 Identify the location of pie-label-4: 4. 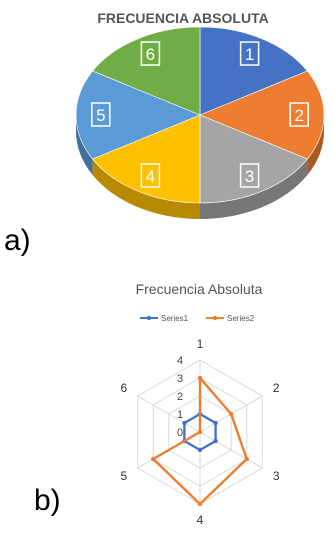
(150, 176).